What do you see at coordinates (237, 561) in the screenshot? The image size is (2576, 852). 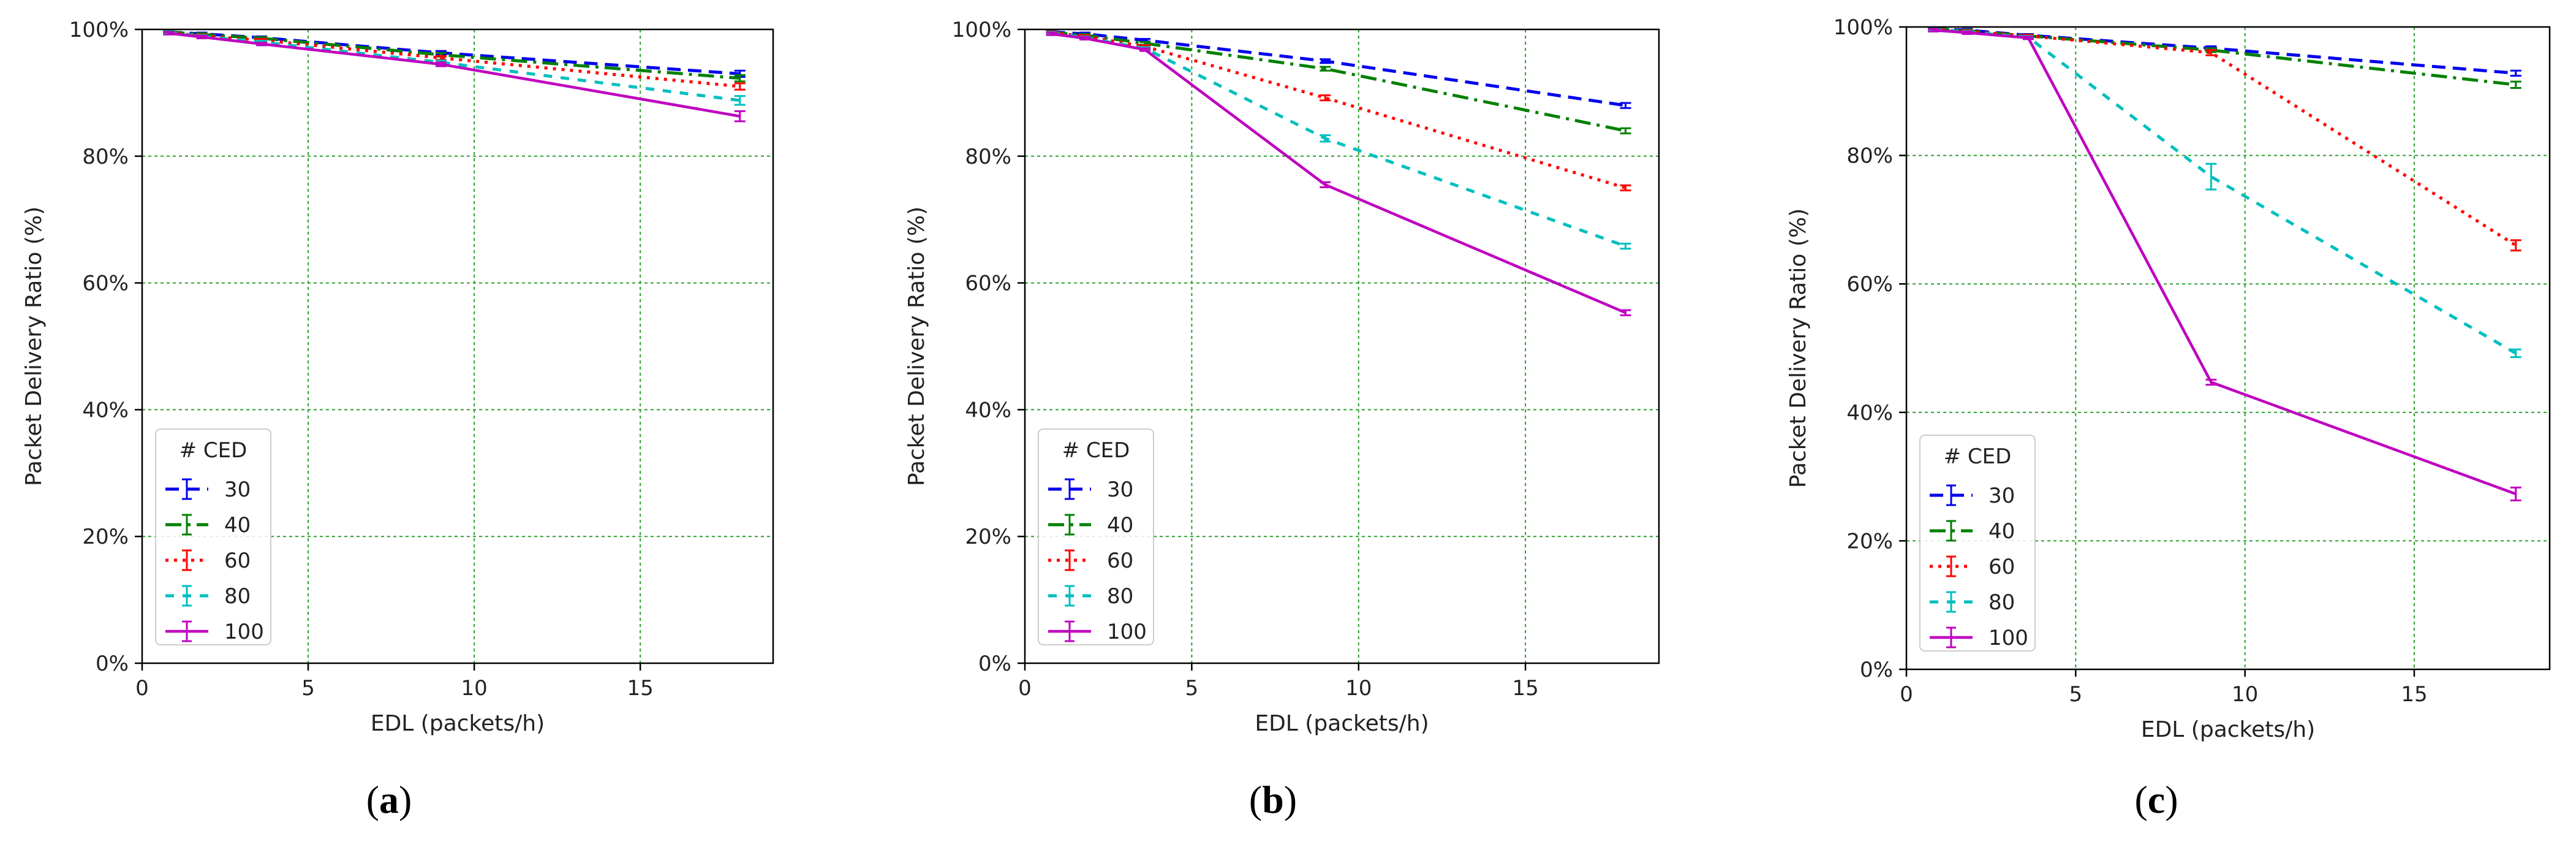 I see `chart-a-legend-label-60: 60` at bounding box center [237, 561].